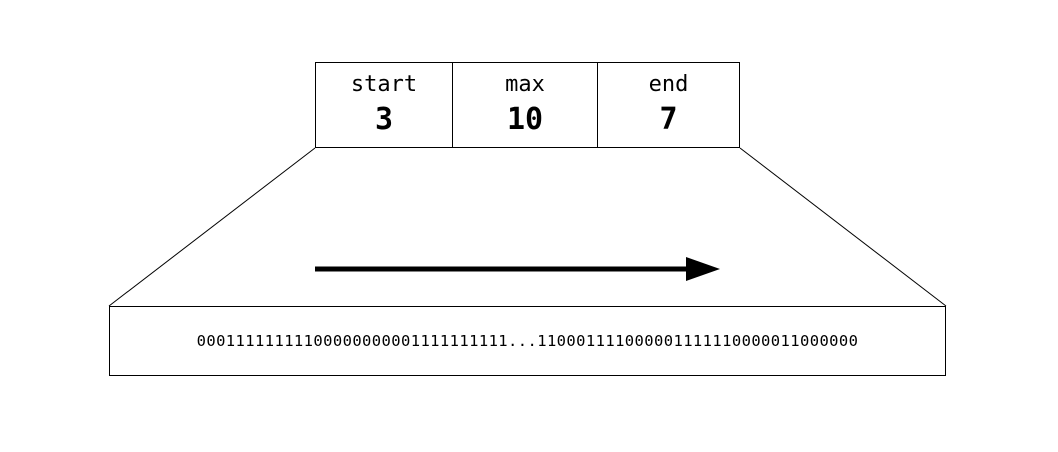 The image size is (1058, 452). I want to click on max-value: 10, so click(525, 119).